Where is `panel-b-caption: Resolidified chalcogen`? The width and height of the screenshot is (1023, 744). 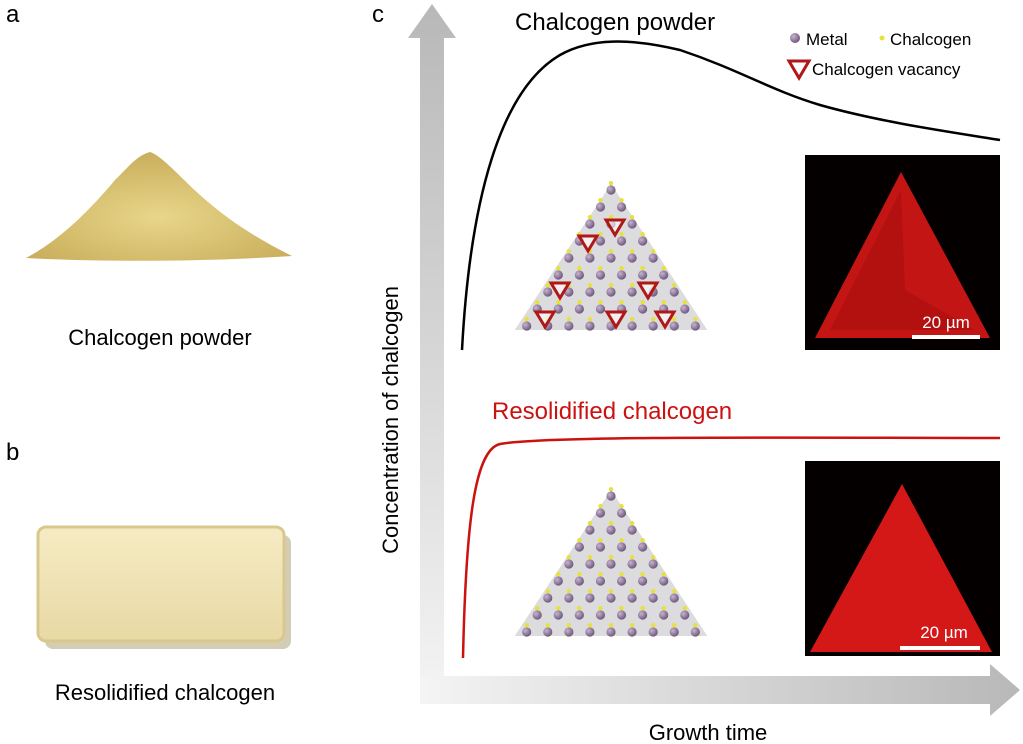
panel-b-caption: Resolidified chalcogen is located at coordinates (165, 692).